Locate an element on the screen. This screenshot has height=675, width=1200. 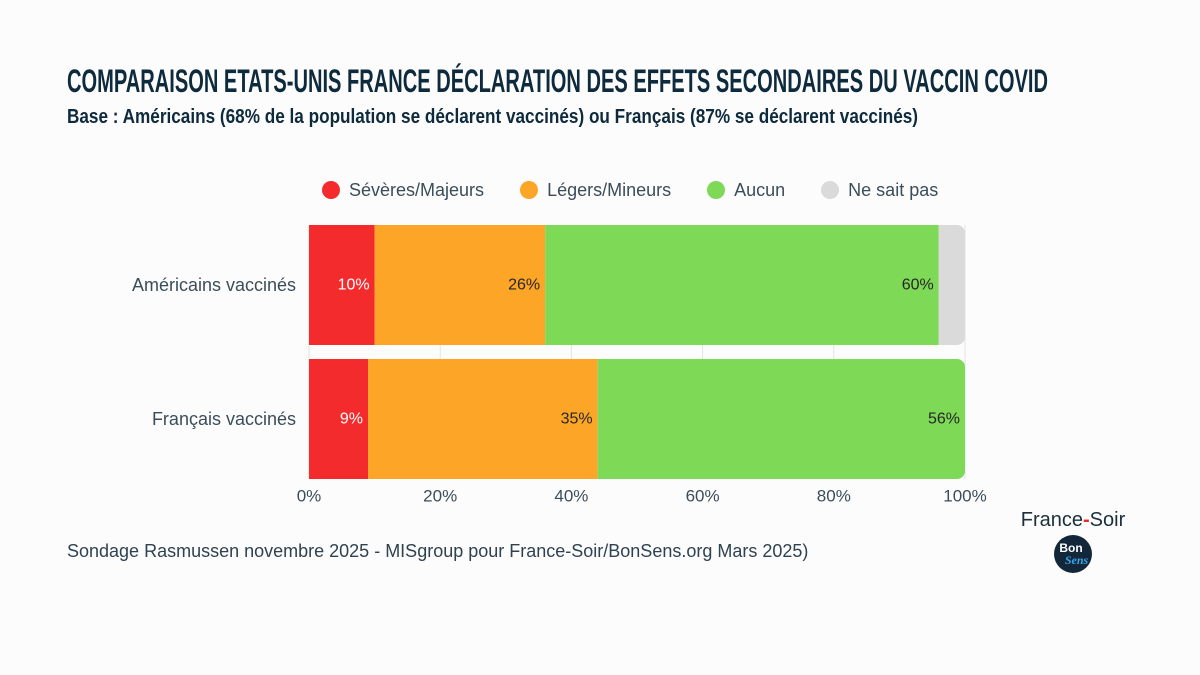
bar-labels-francais-vaccines: 9% 35% 56% is located at coordinates (650, 419).